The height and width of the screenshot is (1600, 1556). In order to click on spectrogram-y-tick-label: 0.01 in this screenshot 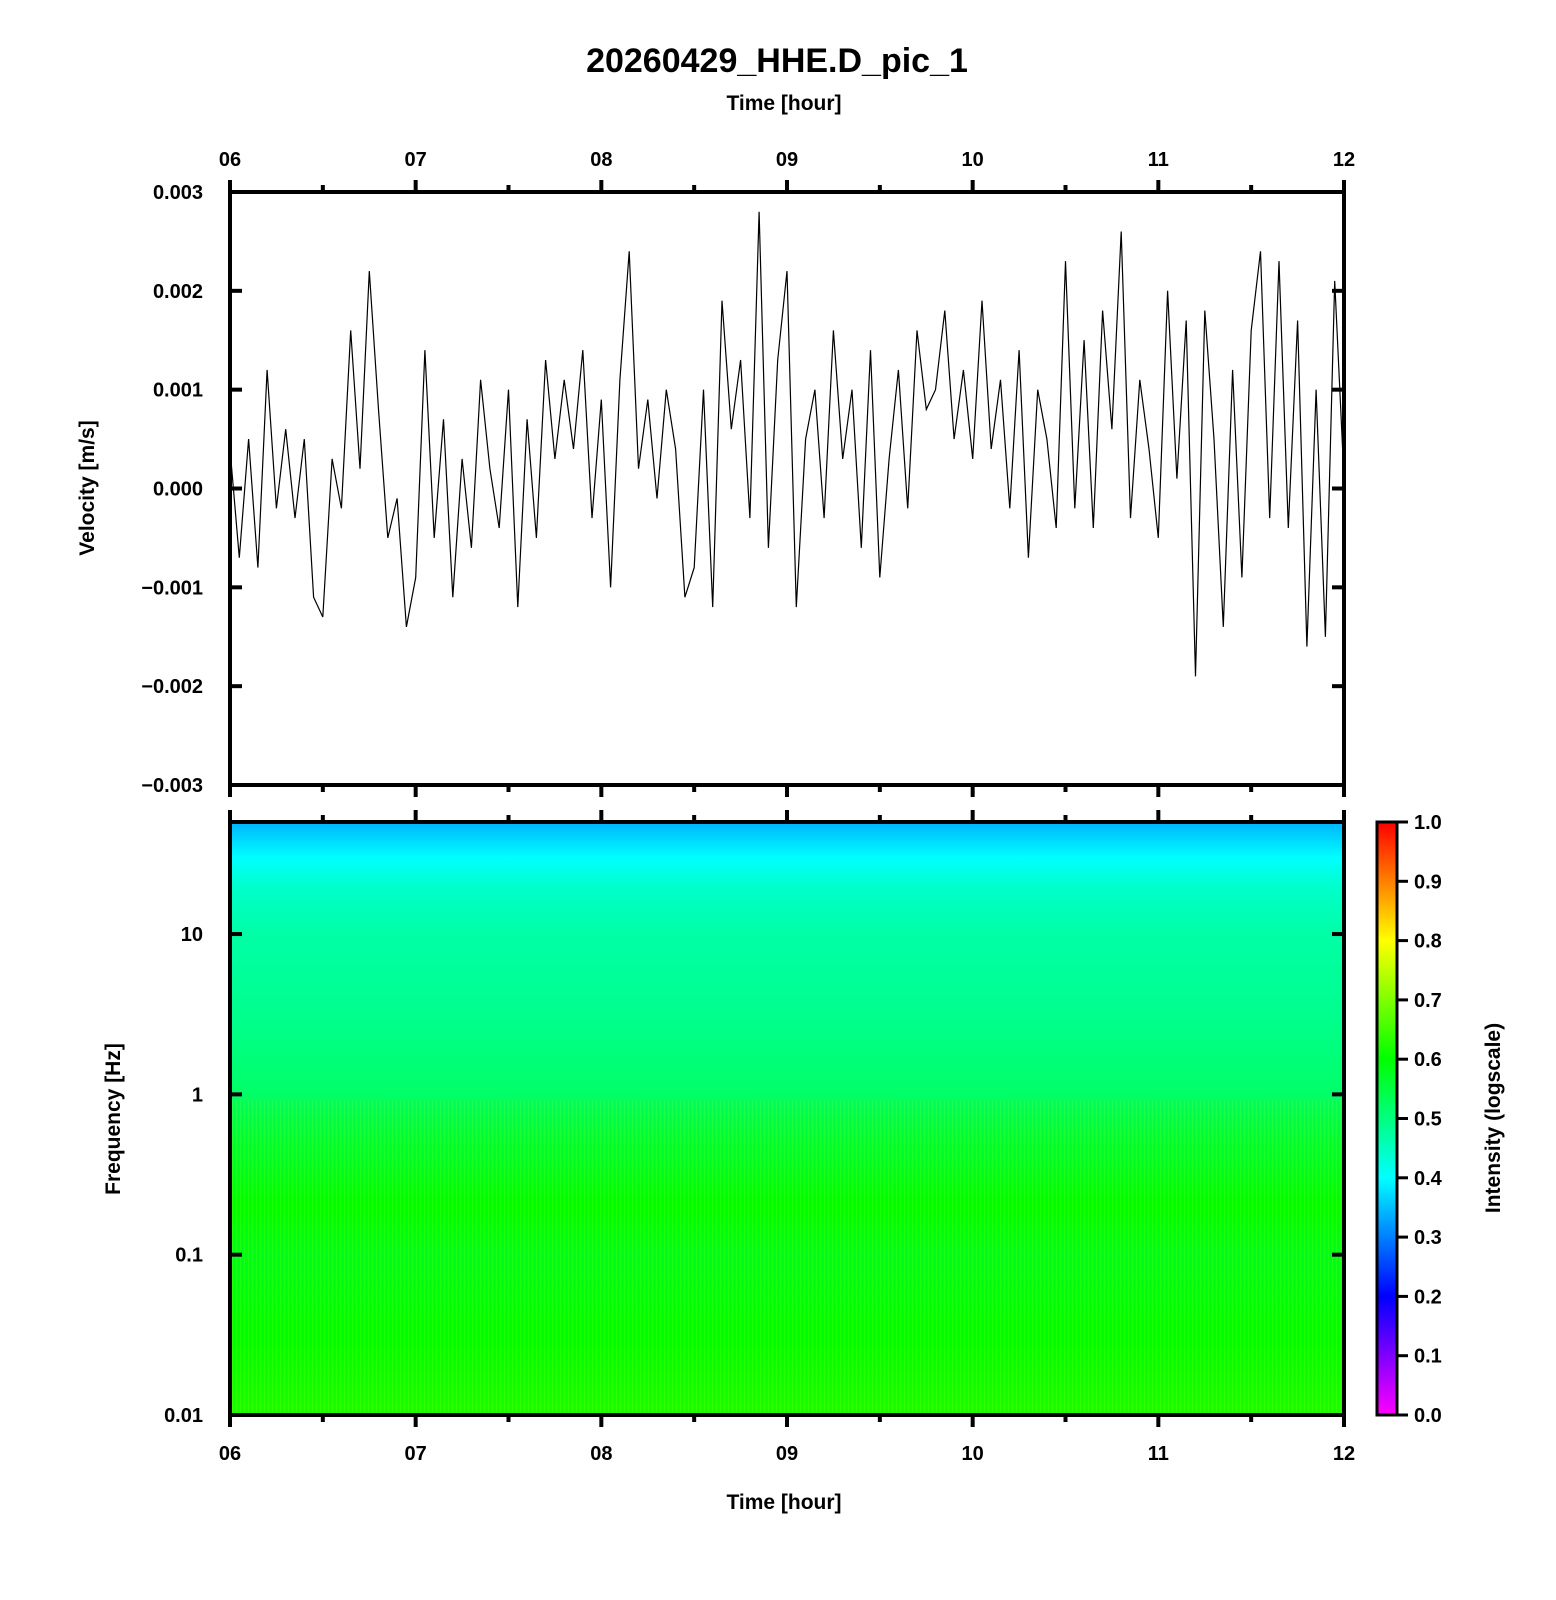, I will do `click(183, 1416)`.